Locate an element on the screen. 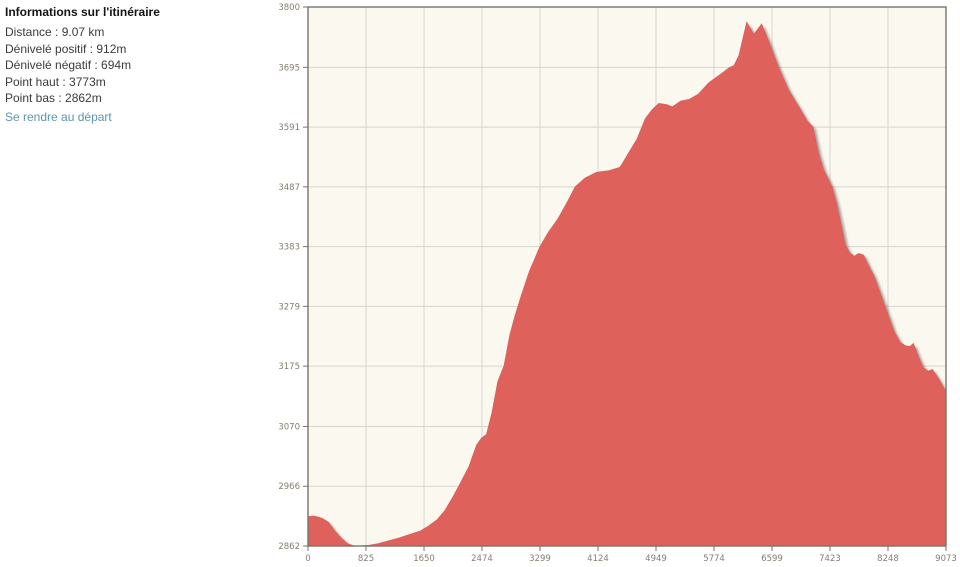 Image resolution: width=960 pixels, height=567 pixels. x-axis-tick-label: 7423 is located at coordinates (830, 559).